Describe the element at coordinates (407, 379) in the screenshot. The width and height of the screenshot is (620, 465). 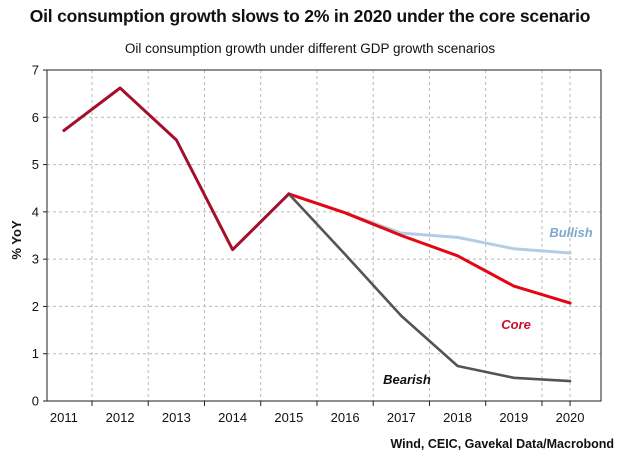
I see `series-label-bearish: Bearish` at that location.